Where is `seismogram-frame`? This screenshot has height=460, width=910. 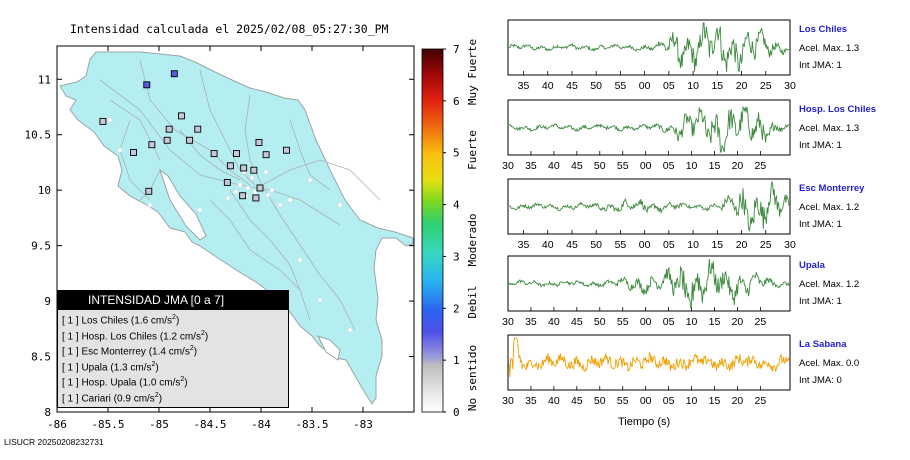
seismogram-frame is located at coordinates (649, 283).